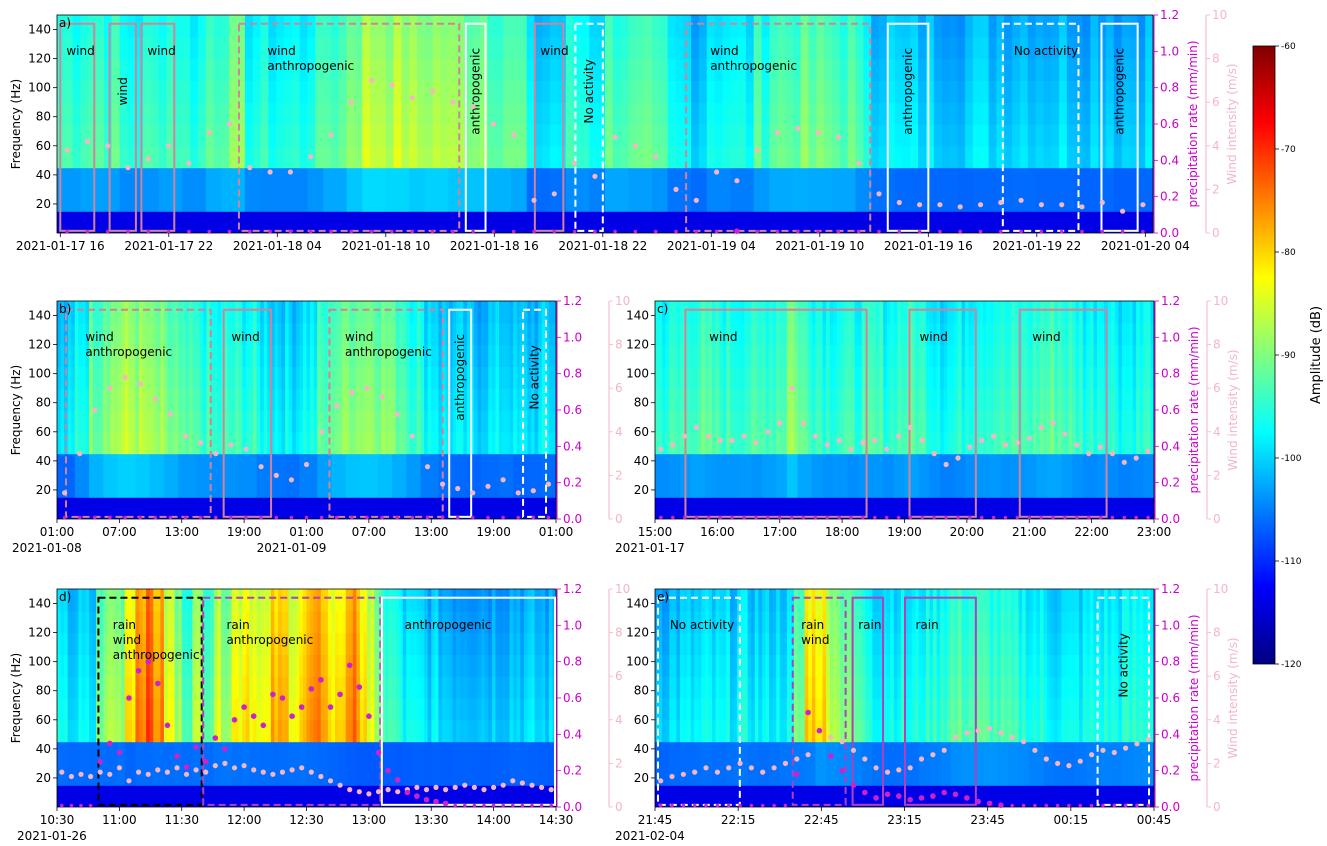 The height and width of the screenshot is (846, 1327). What do you see at coordinates (572, 662) in the screenshot?
I see `precip-tick-label: 0.8` at bounding box center [572, 662].